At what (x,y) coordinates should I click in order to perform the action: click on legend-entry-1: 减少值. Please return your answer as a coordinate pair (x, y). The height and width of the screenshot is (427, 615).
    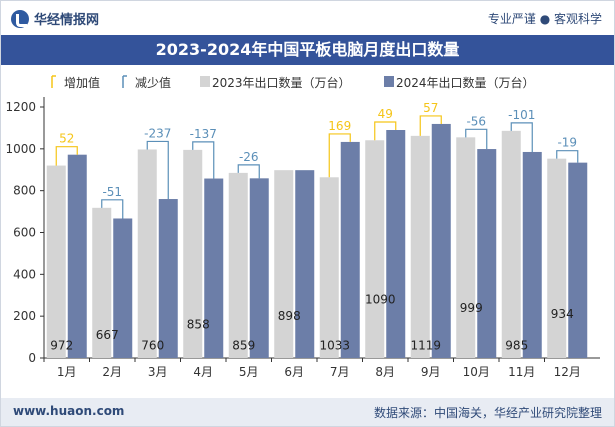
    Looking at the image, I should click on (153, 82).